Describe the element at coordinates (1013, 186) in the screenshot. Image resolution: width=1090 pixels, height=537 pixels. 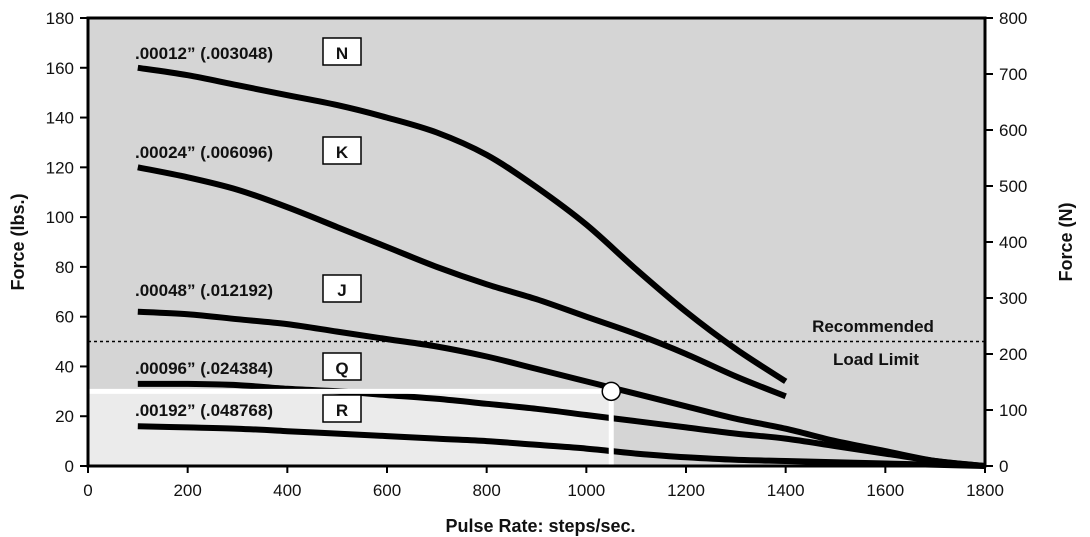
I see `y-tick-label-right: 500` at that location.